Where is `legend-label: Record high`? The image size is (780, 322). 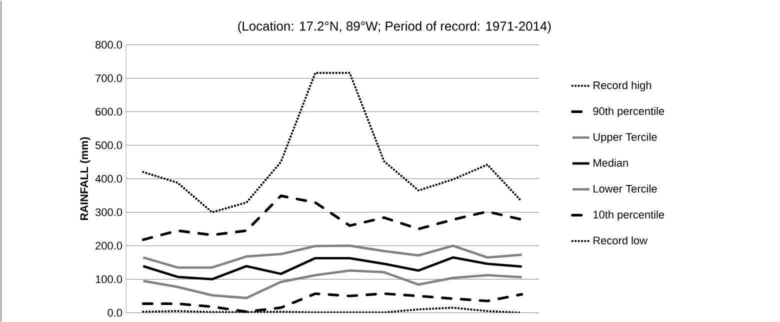
legend-label: Record high is located at coordinates (623, 86).